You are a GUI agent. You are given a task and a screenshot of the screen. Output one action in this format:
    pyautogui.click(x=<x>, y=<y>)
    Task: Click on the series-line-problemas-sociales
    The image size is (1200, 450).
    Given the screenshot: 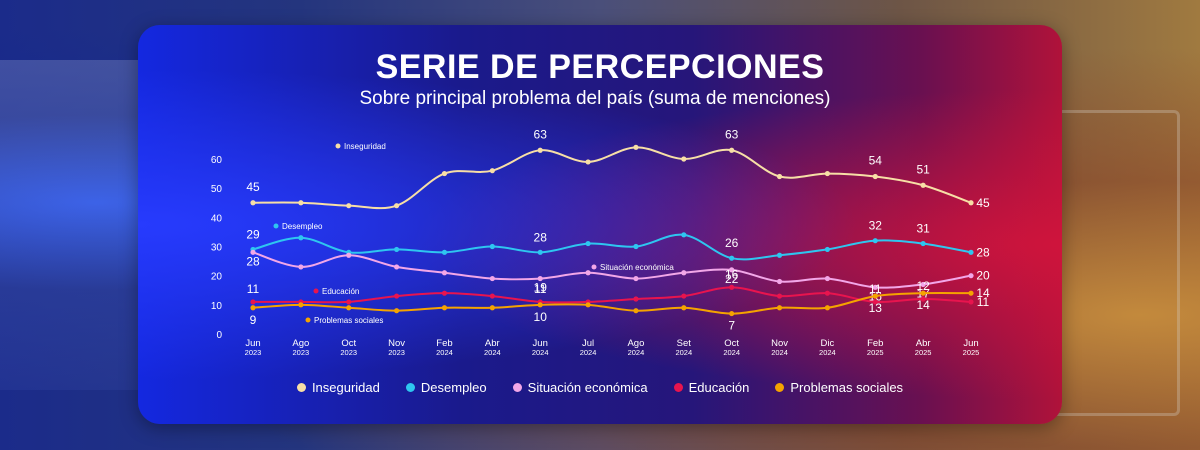 What is the action you would take?
    pyautogui.click(x=612, y=303)
    